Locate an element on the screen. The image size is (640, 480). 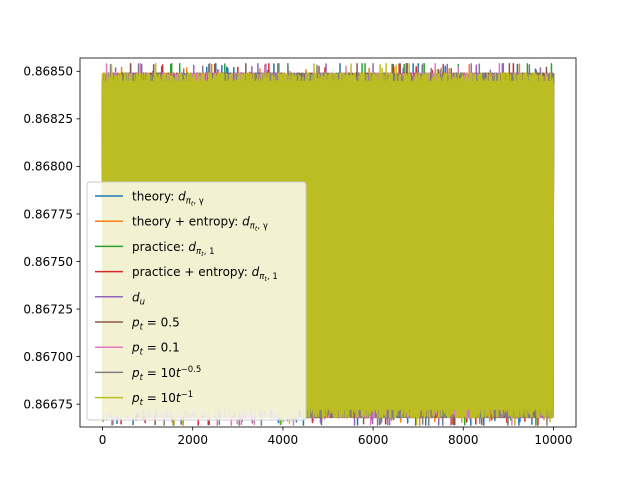
legend-entry-6: pt = 0.5 is located at coordinates (137, 324).